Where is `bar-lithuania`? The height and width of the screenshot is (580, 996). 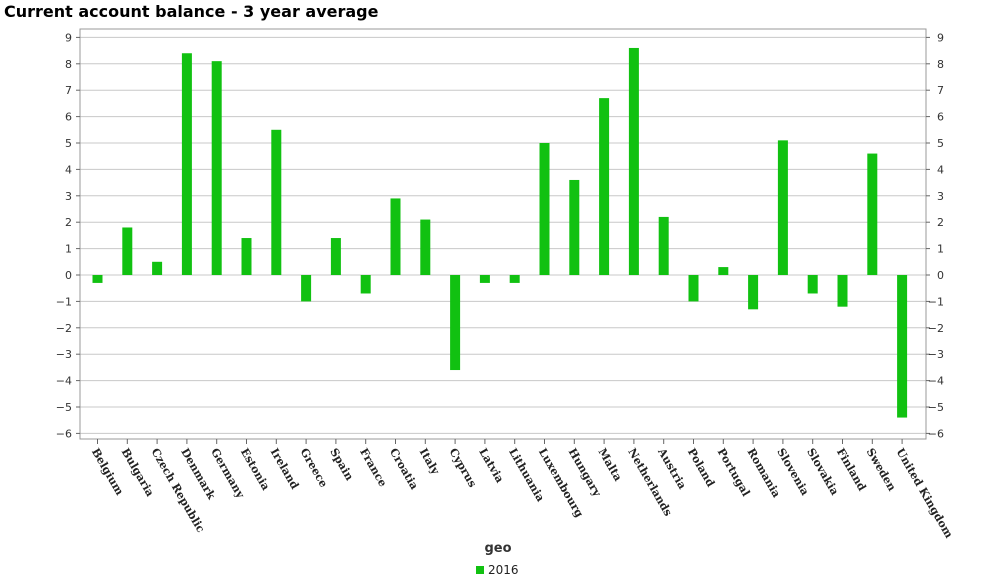 bar-lithuania is located at coordinates (514, 279).